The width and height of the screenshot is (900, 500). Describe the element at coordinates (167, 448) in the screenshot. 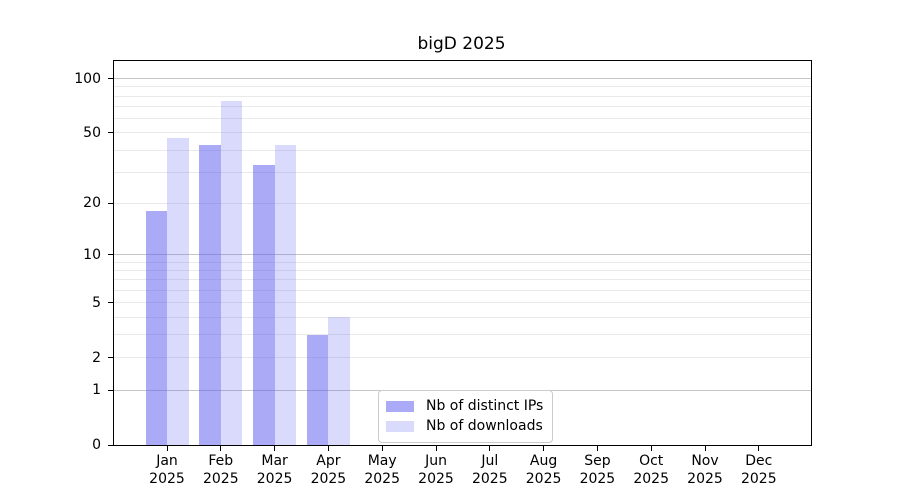

I see `x-tick-jan` at that location.